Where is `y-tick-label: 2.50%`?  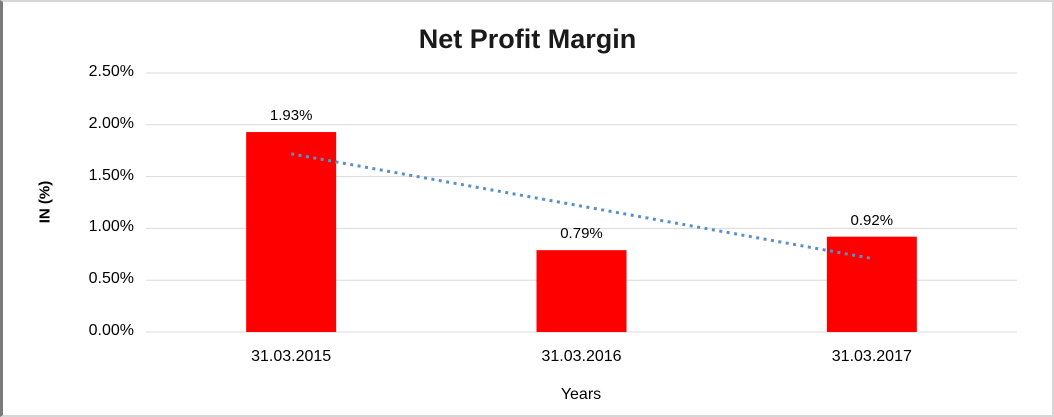 y-tick-label: 2.50% is located at coordinates (111, 71).